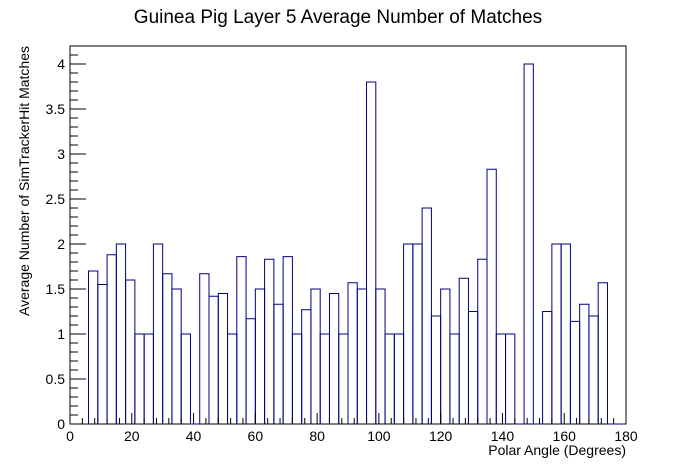 The width and height of the screenshot is (696, 472). What do you see at coordinates (61, 244) in the screenshot?
I see `y-tick-label: 2` at bounding box center [61, 244].